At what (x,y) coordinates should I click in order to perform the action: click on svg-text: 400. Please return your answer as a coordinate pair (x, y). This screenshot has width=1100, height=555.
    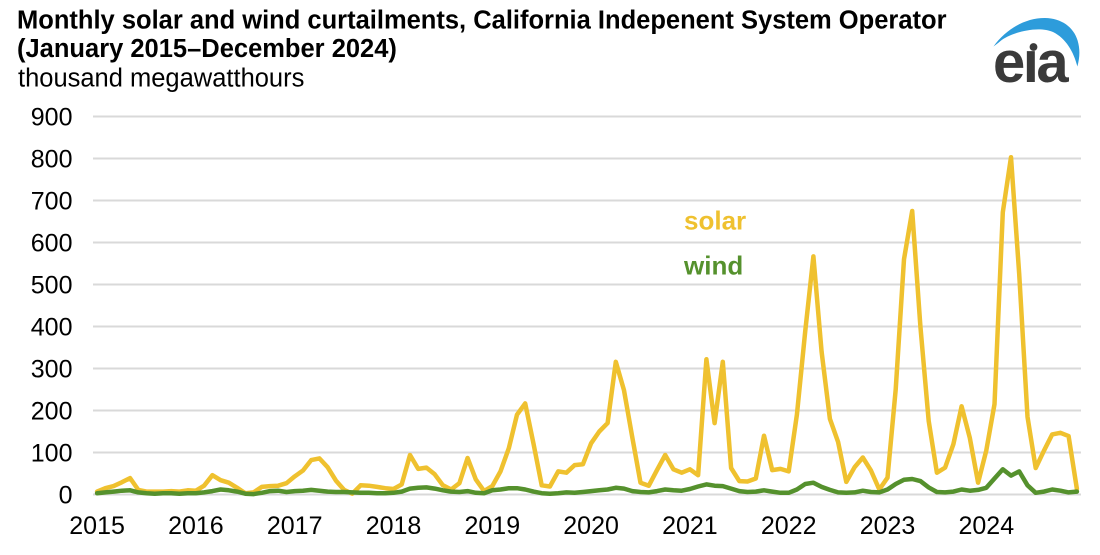
    Looking at the image, I should click on (52, 327).